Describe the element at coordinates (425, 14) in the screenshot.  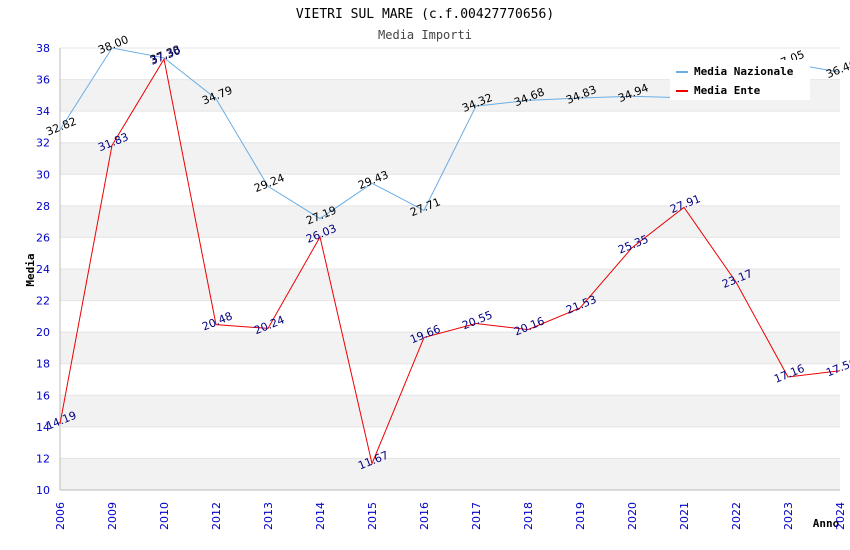
I see `chart-title: VIETRI SUL MARE (c.f.00427770656)` at that location.